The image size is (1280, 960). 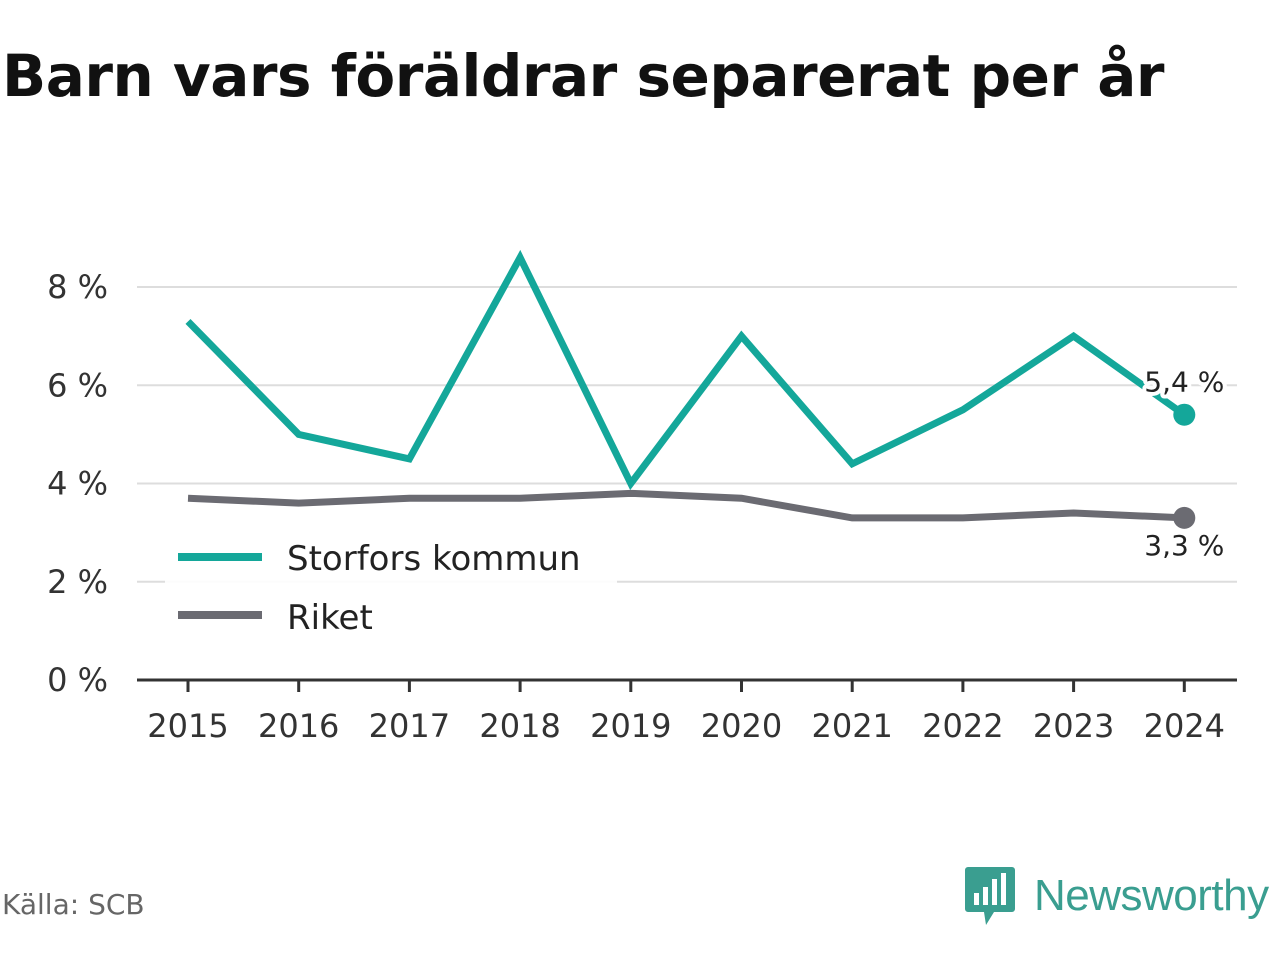 What do you see at coordinates (519, 726) in the screenshot?
I see `x-tick-label: 2018` at bounding box center [519, 726].